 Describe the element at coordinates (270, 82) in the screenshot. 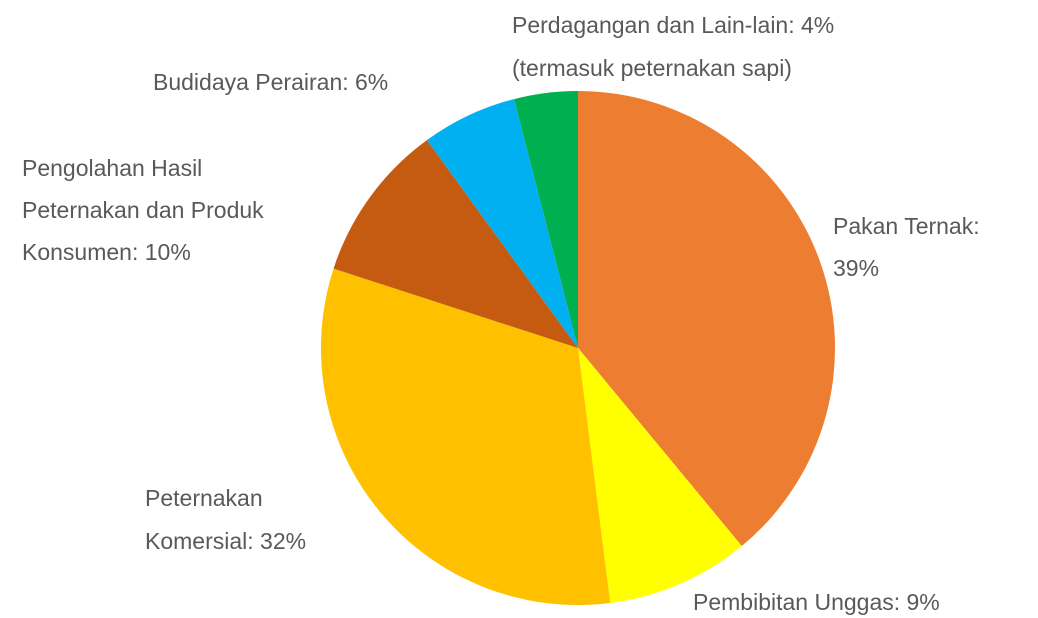

I see `slice-label: Budidaya Perairan: 6%` at that location.